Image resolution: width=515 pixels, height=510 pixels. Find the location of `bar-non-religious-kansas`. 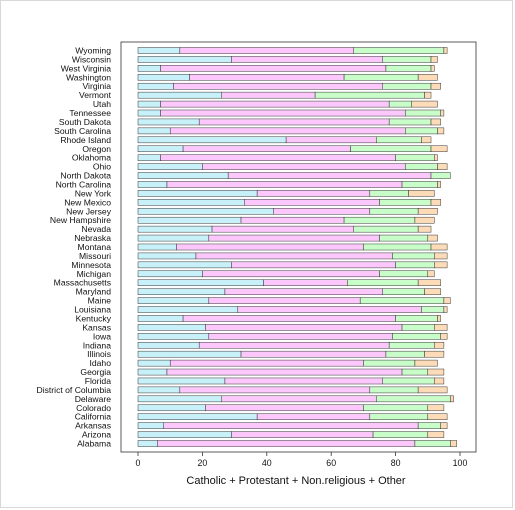

bar-non-religious-kansas is located at coordinates (418, 327).